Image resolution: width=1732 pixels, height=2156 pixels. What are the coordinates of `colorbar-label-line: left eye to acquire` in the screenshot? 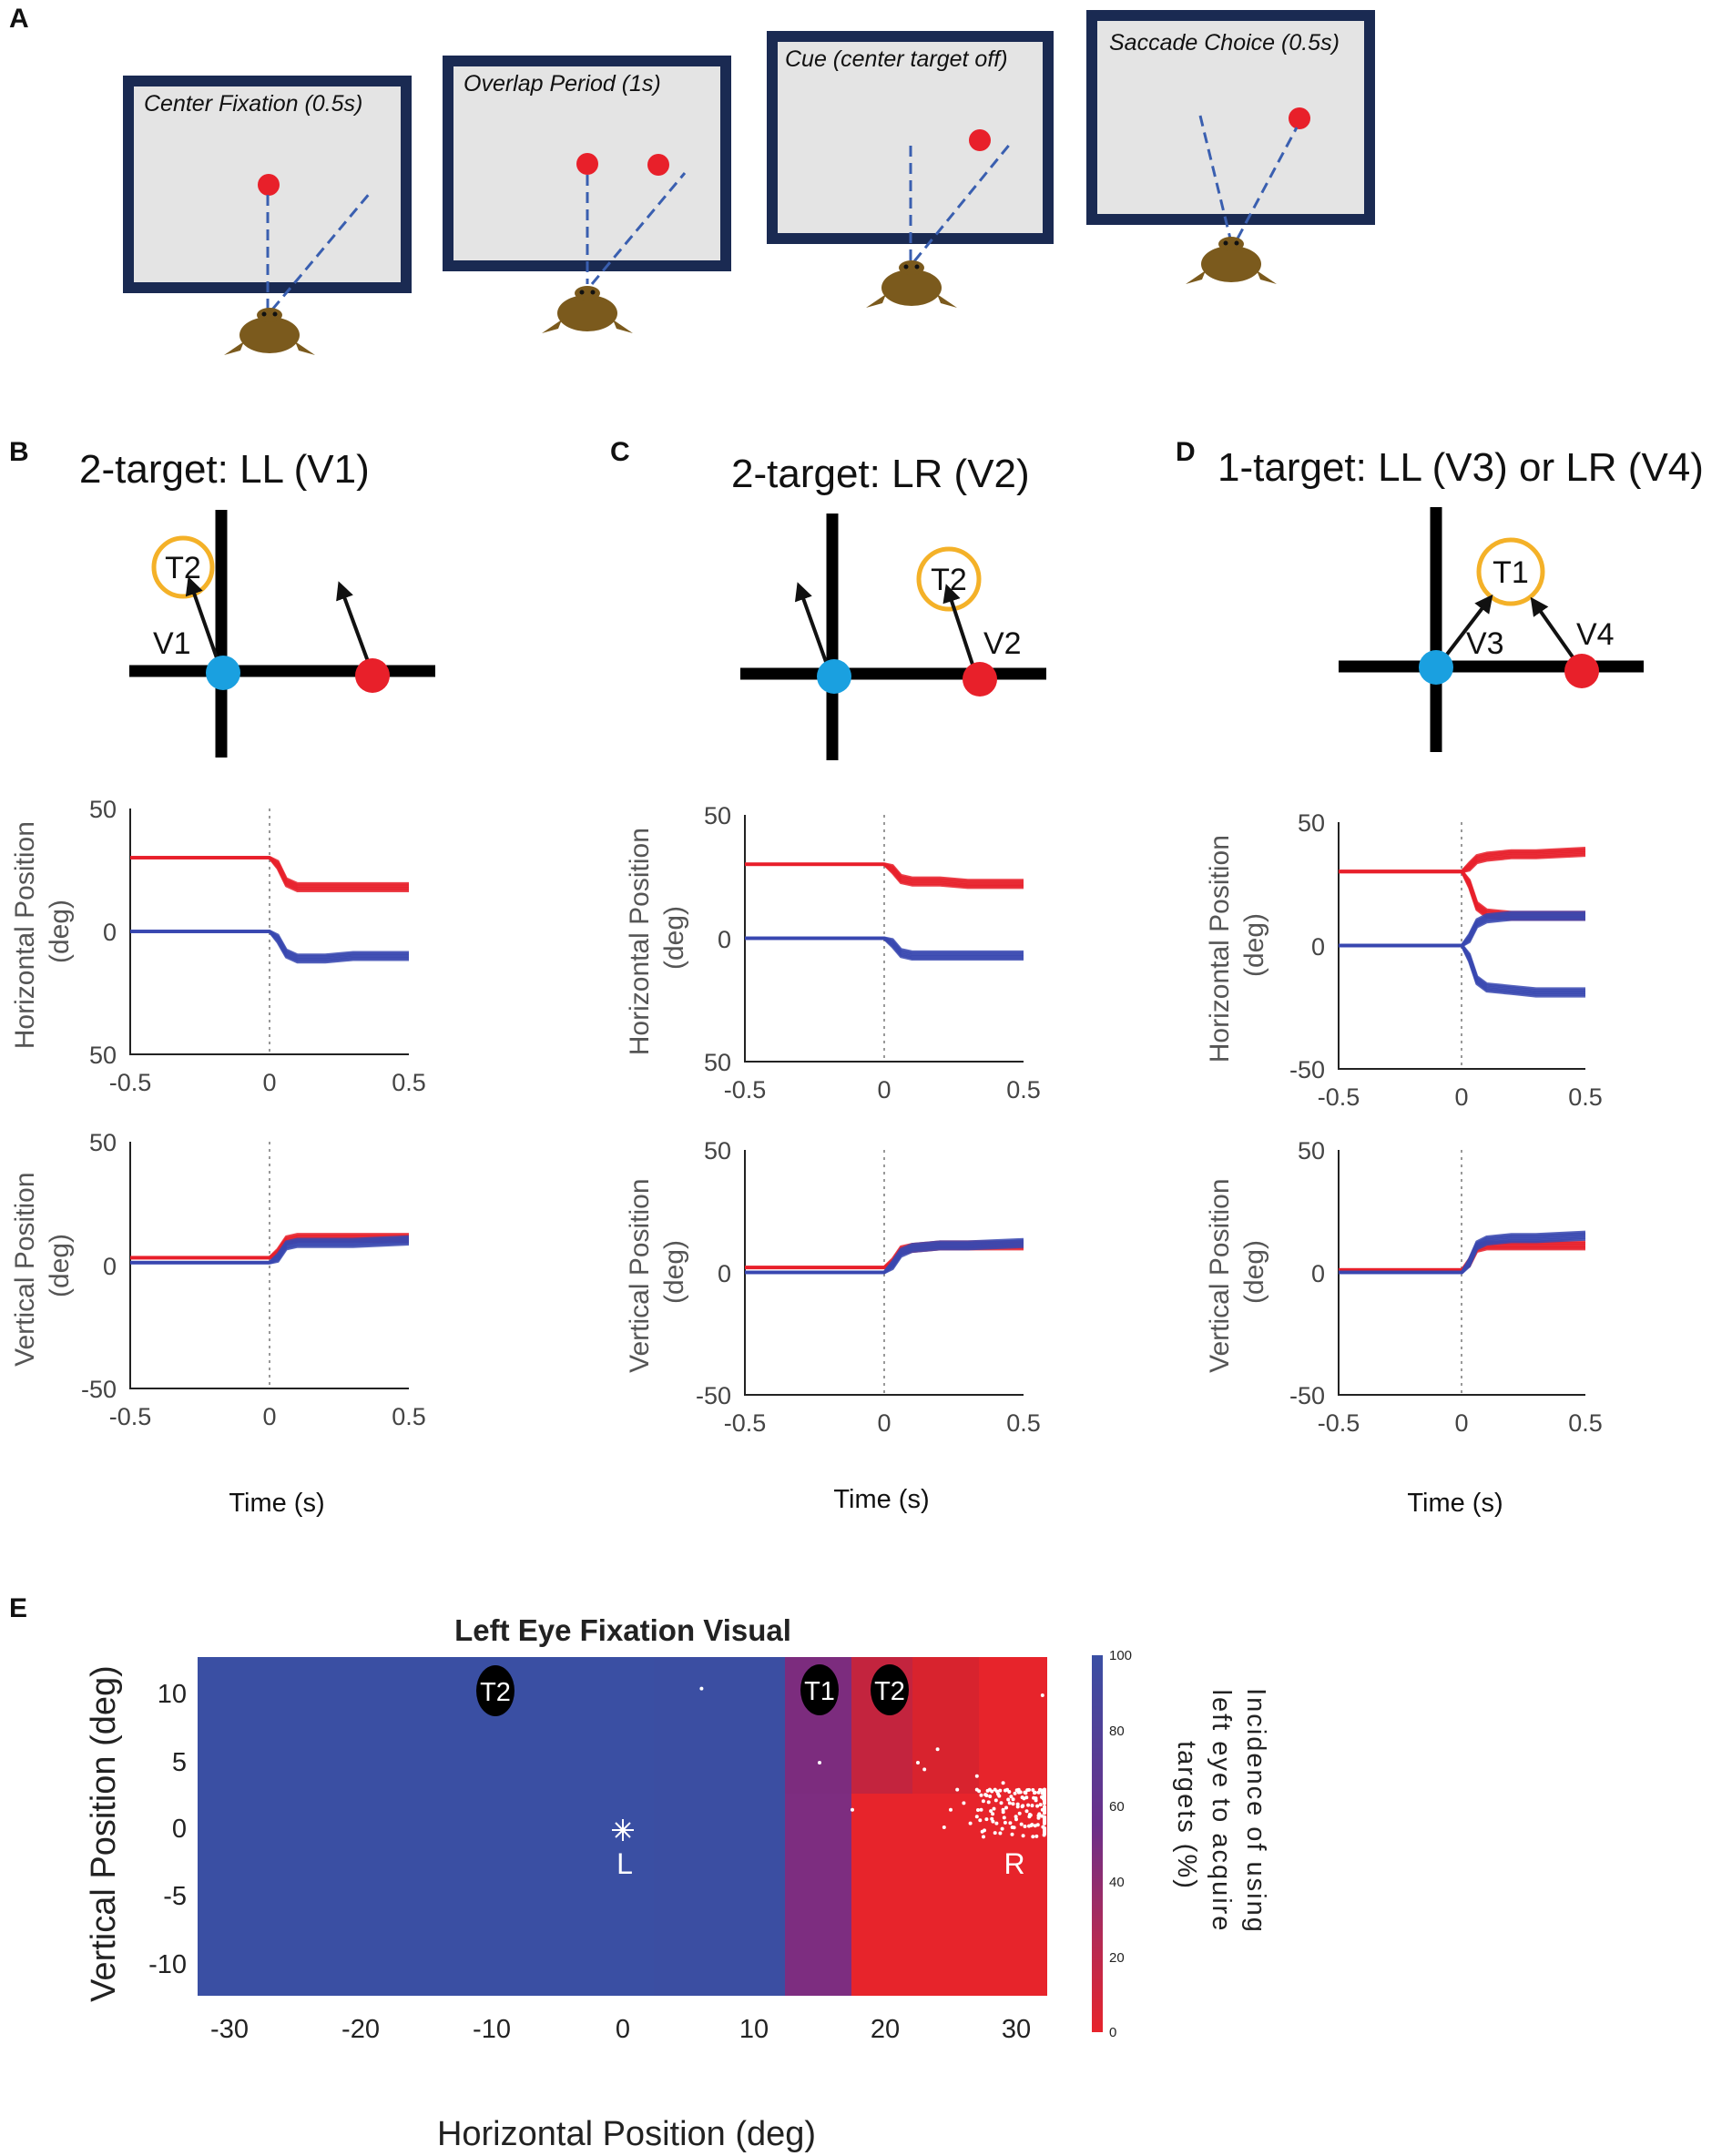 It's located at (1221, 1812).